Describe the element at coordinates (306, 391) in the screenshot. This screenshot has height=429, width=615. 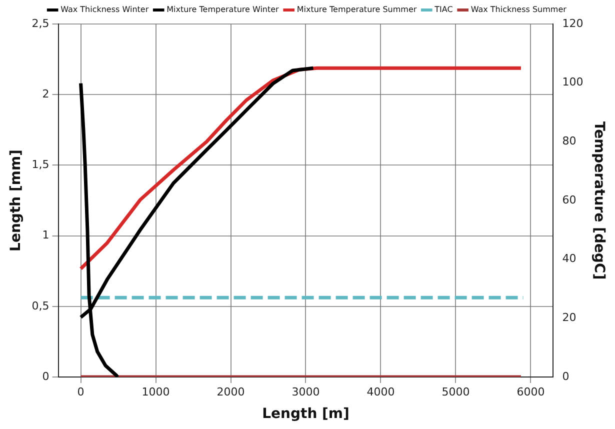
I see `x-tick-label: 3000` at that location.